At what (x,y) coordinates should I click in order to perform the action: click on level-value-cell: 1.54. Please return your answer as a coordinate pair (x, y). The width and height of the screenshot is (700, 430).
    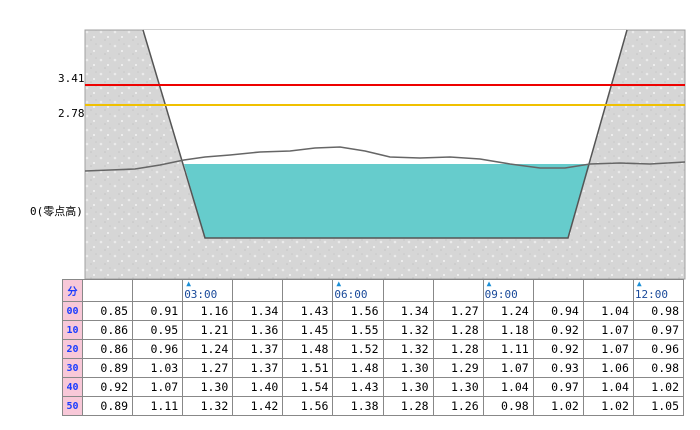
    Looking at the image, I should click on (308, 387).